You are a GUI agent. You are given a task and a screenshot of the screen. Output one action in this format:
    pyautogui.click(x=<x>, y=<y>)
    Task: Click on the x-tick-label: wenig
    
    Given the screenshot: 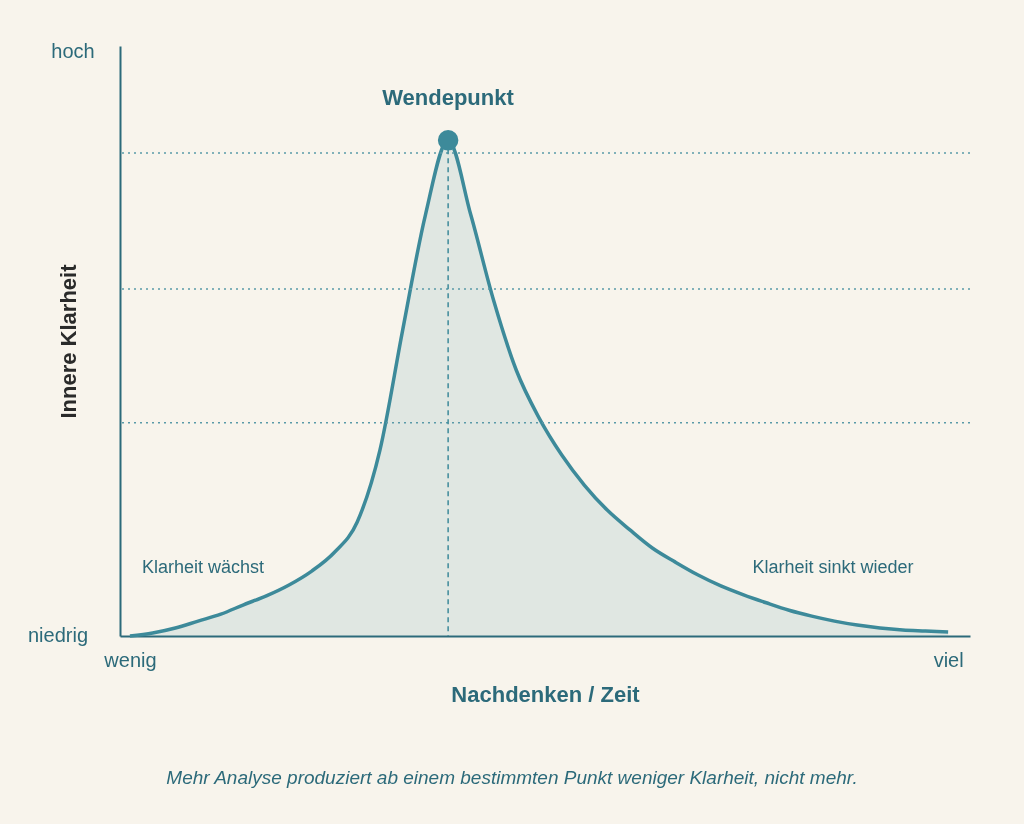 What is the action you would take?
    pyautogui.click(x=130, y=659)
    